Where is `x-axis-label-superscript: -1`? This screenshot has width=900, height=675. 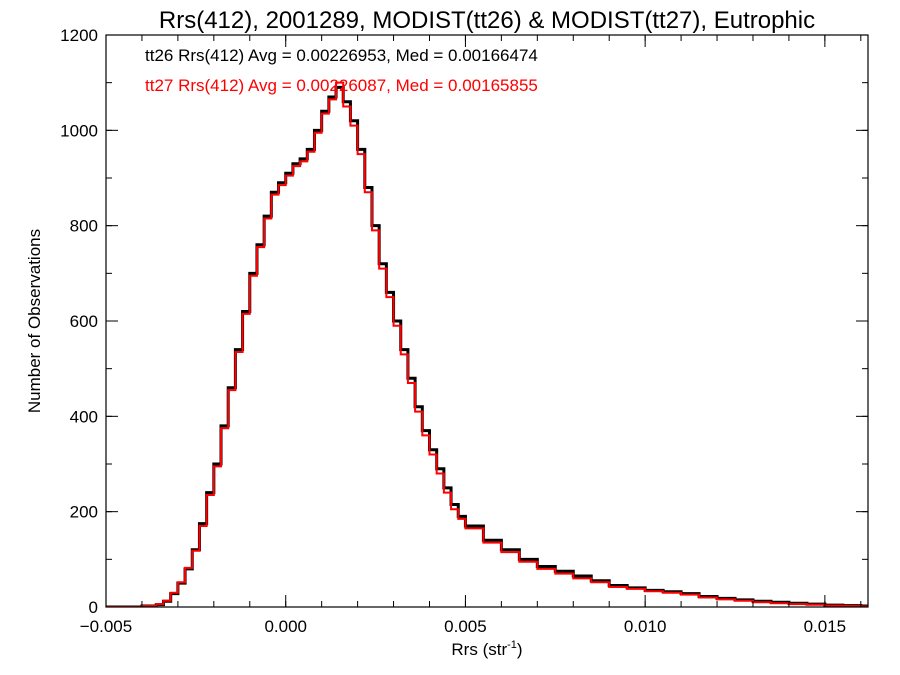
x-axis-label-superscript: -1 is located at coordinates (512, 645).